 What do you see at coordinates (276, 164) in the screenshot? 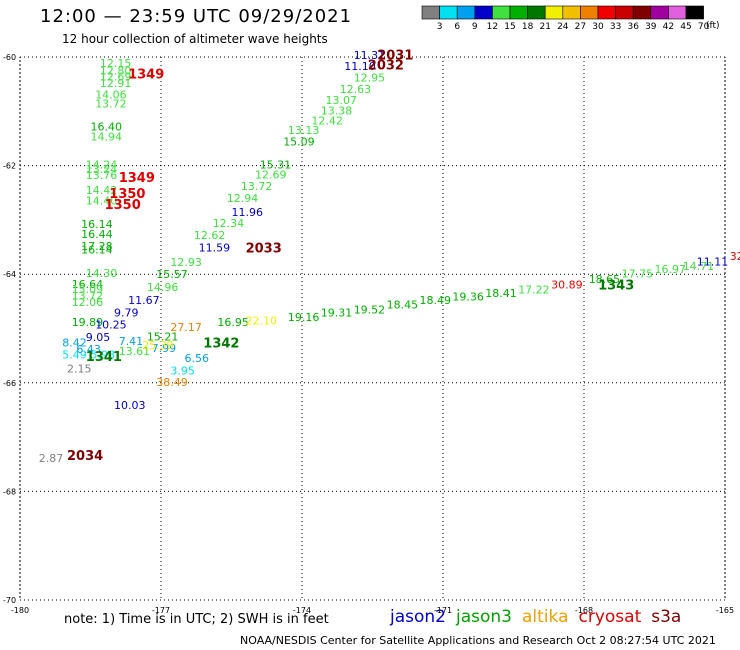
I see `wave-height-label: 15.31` at bounding box center [276, 164].